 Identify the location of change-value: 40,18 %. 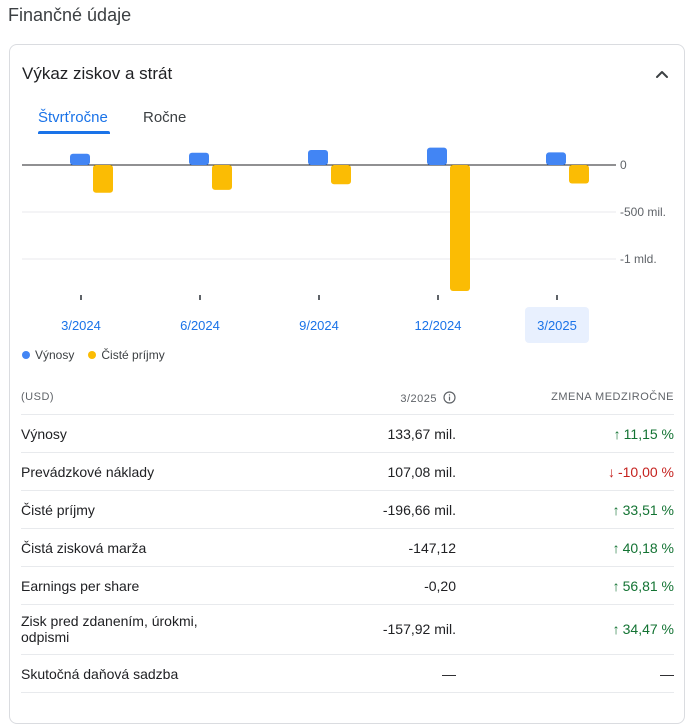
(648, 548).